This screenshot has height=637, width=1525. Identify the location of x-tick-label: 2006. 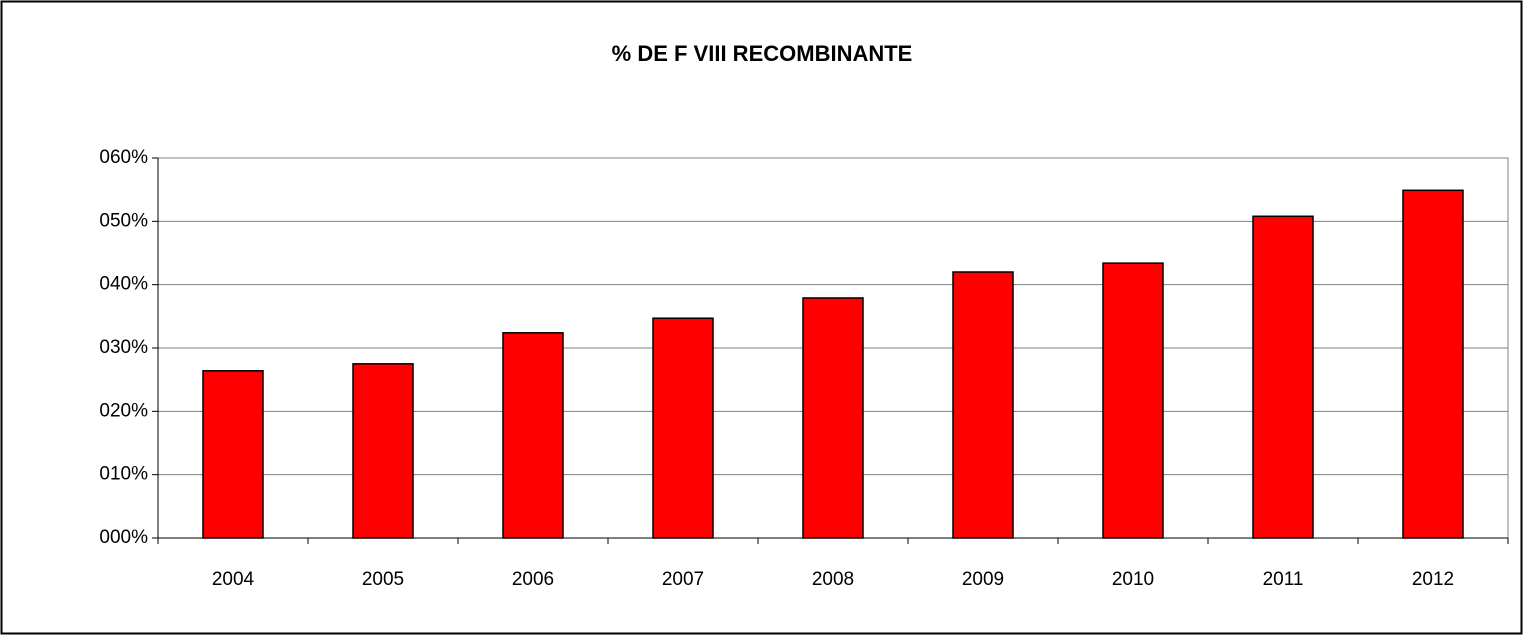
(533, 579).